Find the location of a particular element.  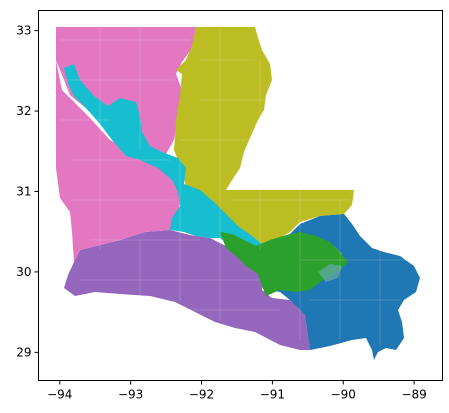

y-tick-label: 32 is located at coordinates (23, 111).